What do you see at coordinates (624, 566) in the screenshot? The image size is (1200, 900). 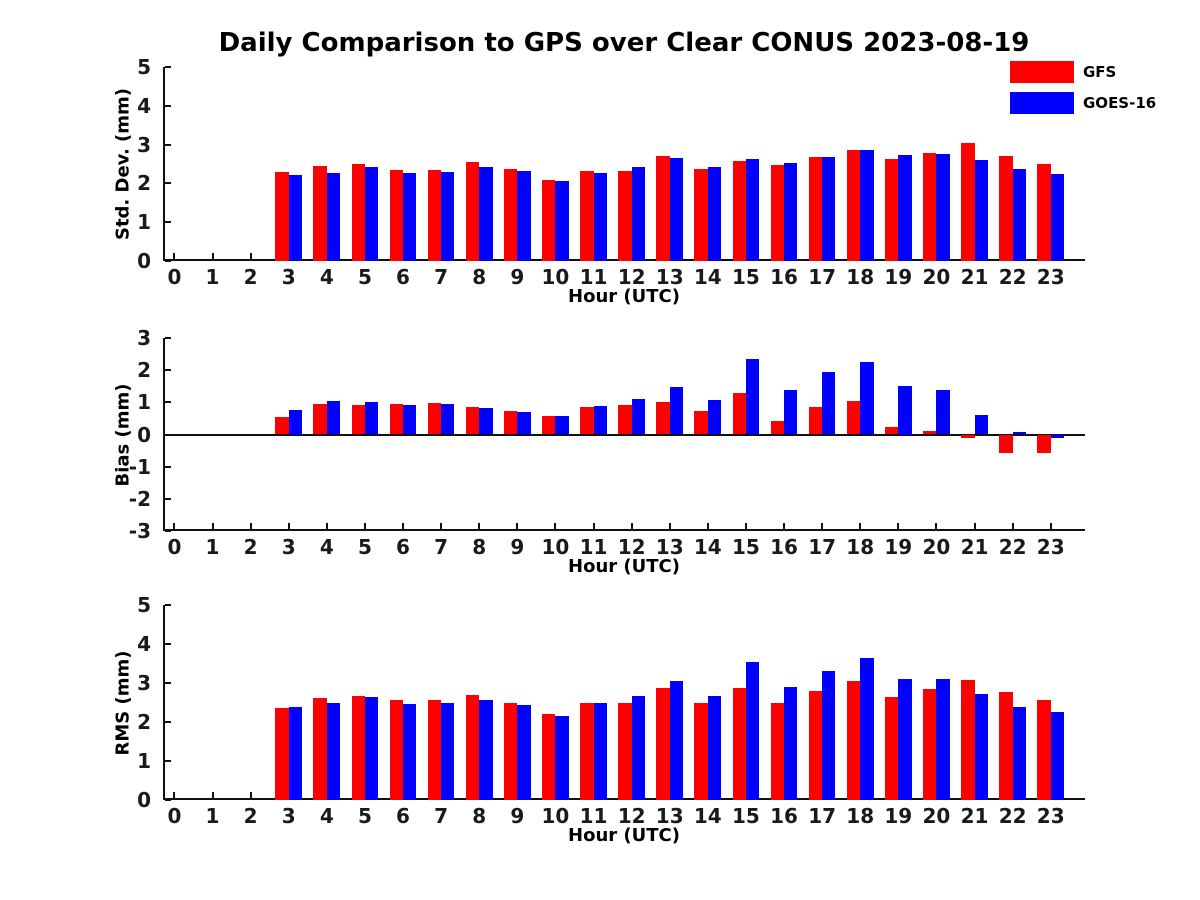 I see `bias-x-axis-label: Hour (UTC)` at bounding box center [624, 566].